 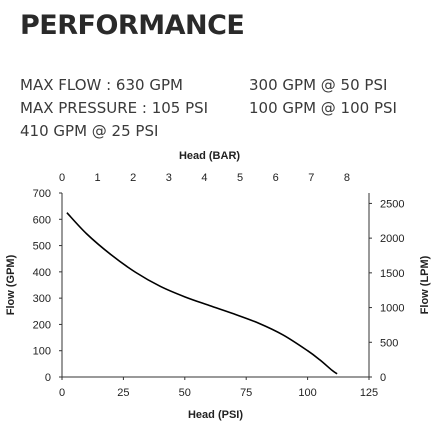 I want to click on x-tick-label: 125, so click(x=369, y=393).